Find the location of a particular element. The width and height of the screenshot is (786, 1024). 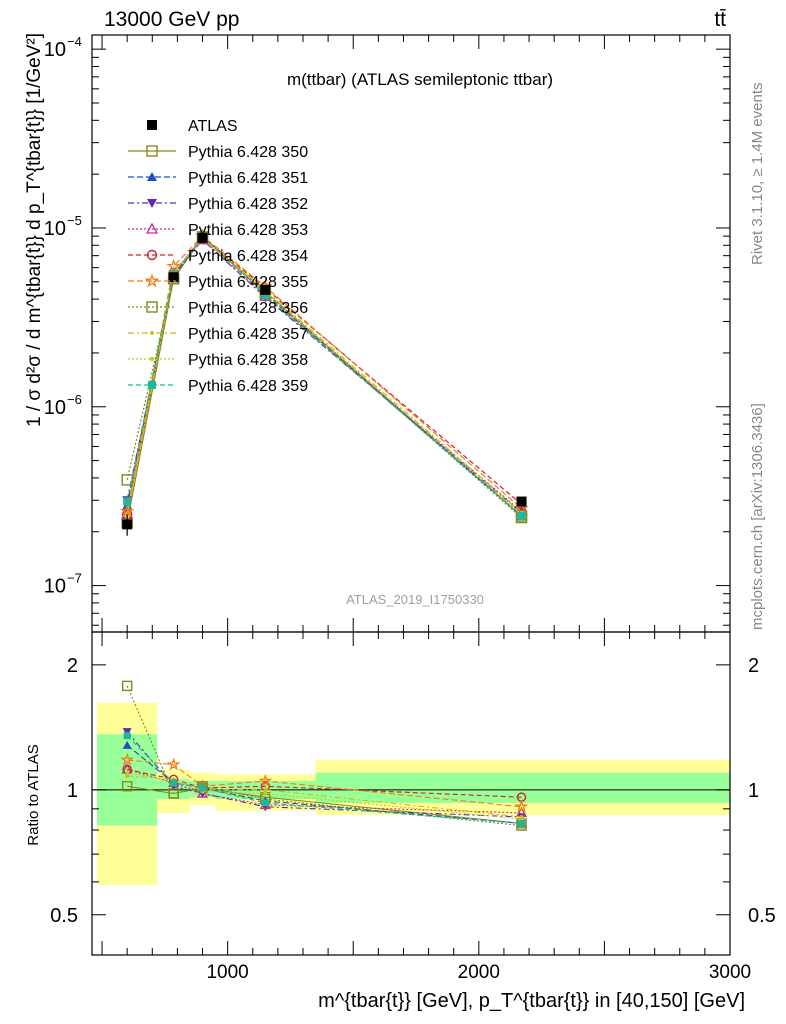

legend-label: Pythia 6.428 355 is located at coordinates (248, 282).